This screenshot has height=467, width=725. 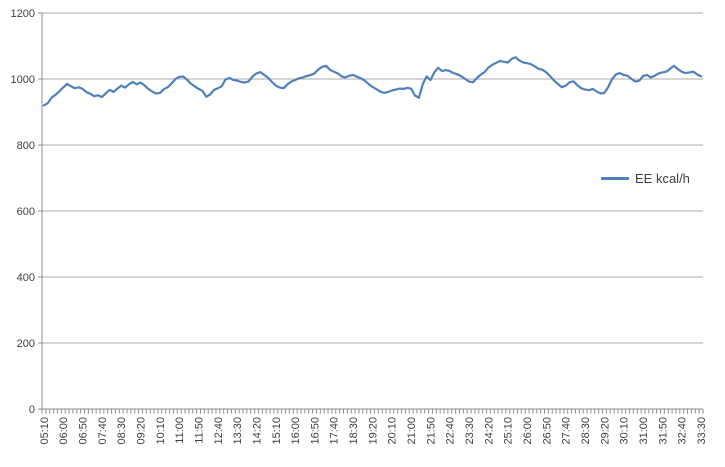 I want to click on x-axis-label: 28:30, so click(x=586, y=431).